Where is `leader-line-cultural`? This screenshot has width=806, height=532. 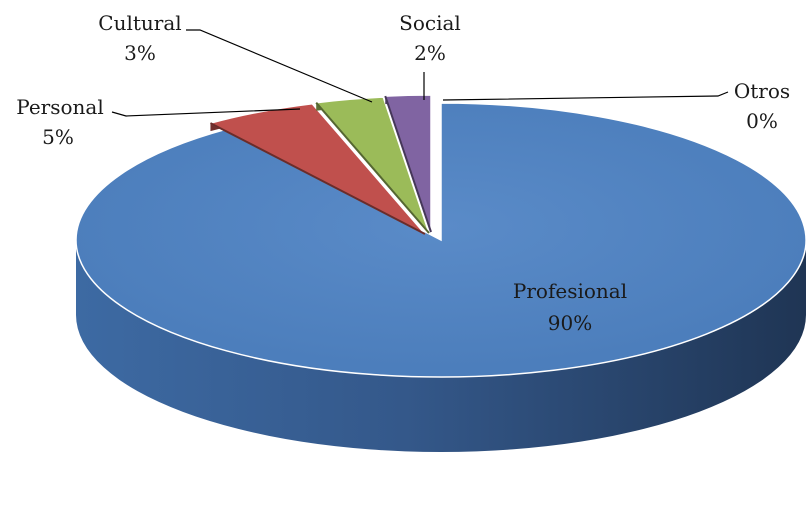 leader-line-cultural is located at coordinates (279, 66).